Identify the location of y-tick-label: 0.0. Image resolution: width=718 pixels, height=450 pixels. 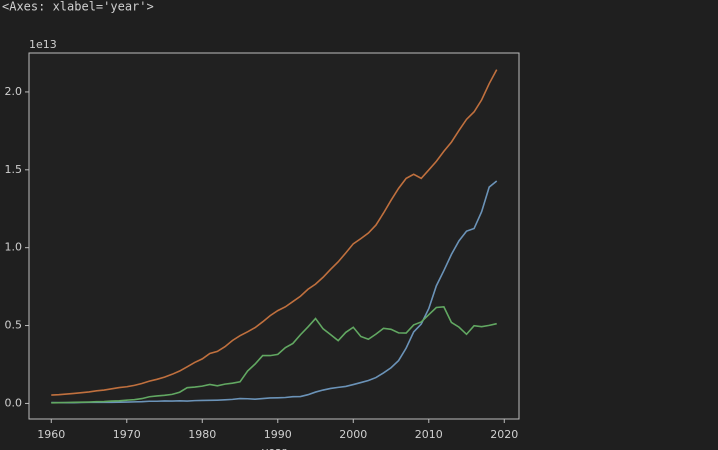
(14, 402).